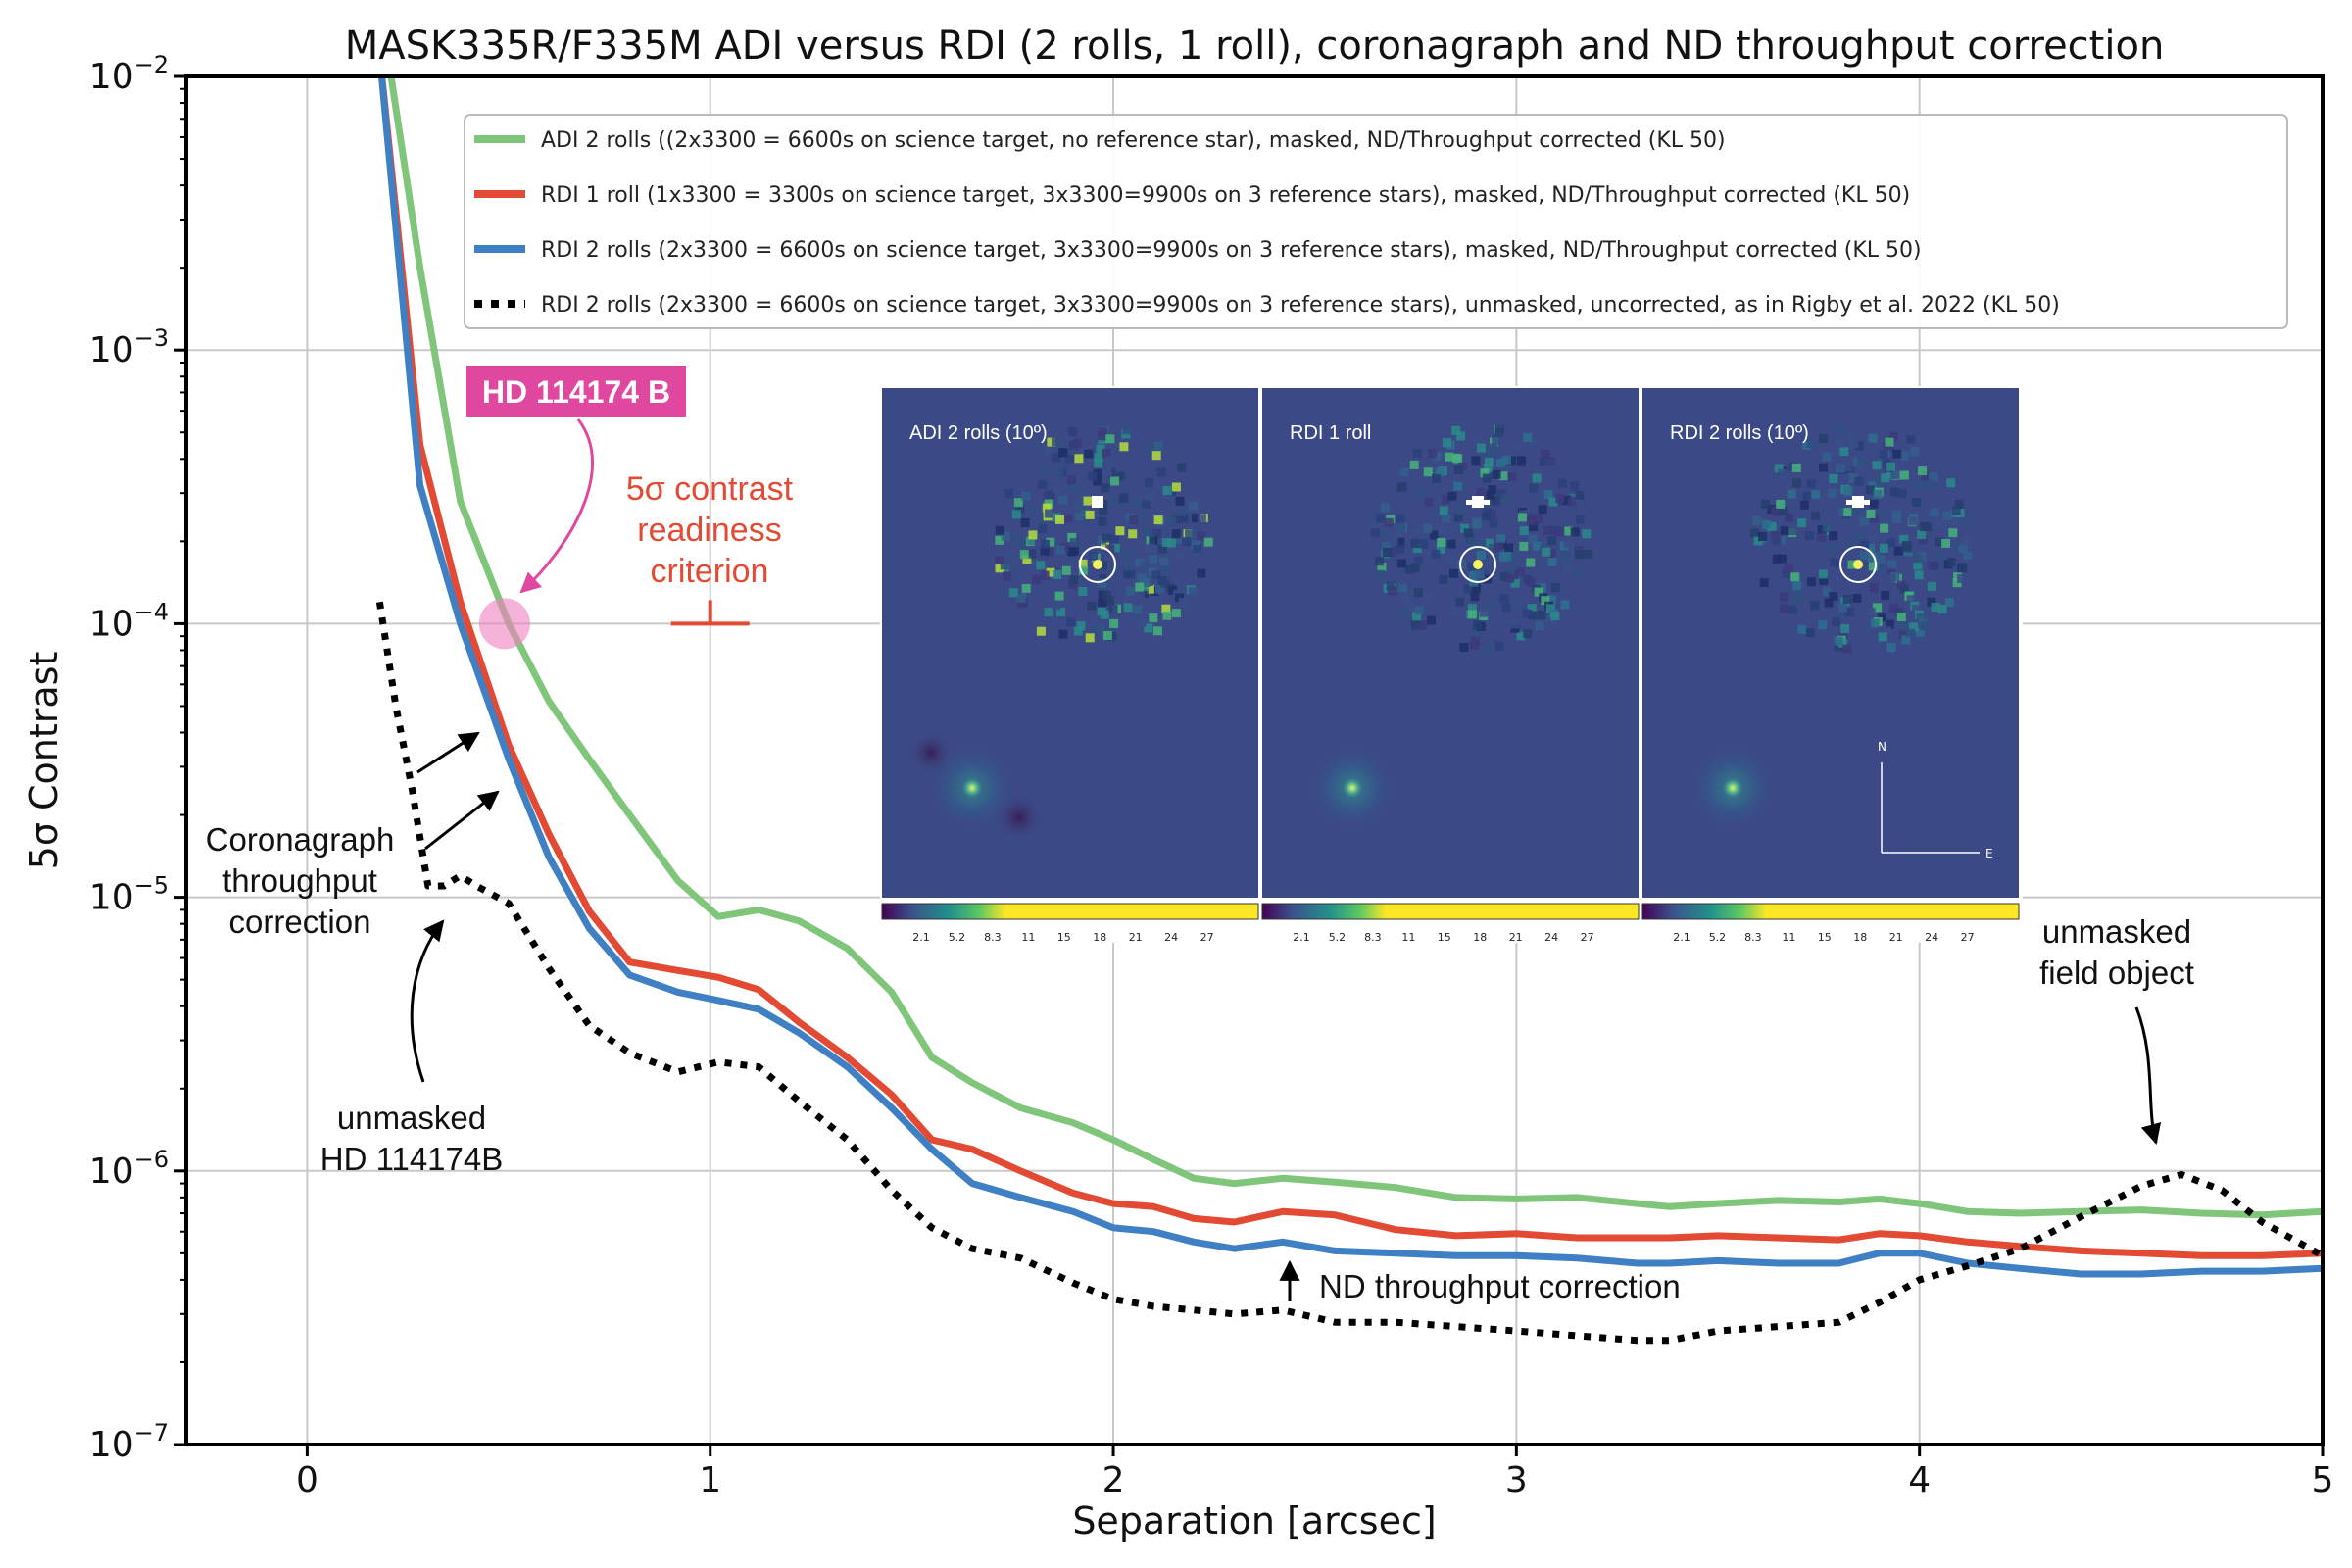 This screenshot has height=1568, width=2352. I want to click on hd-114174b-marker, so click(504, 624).